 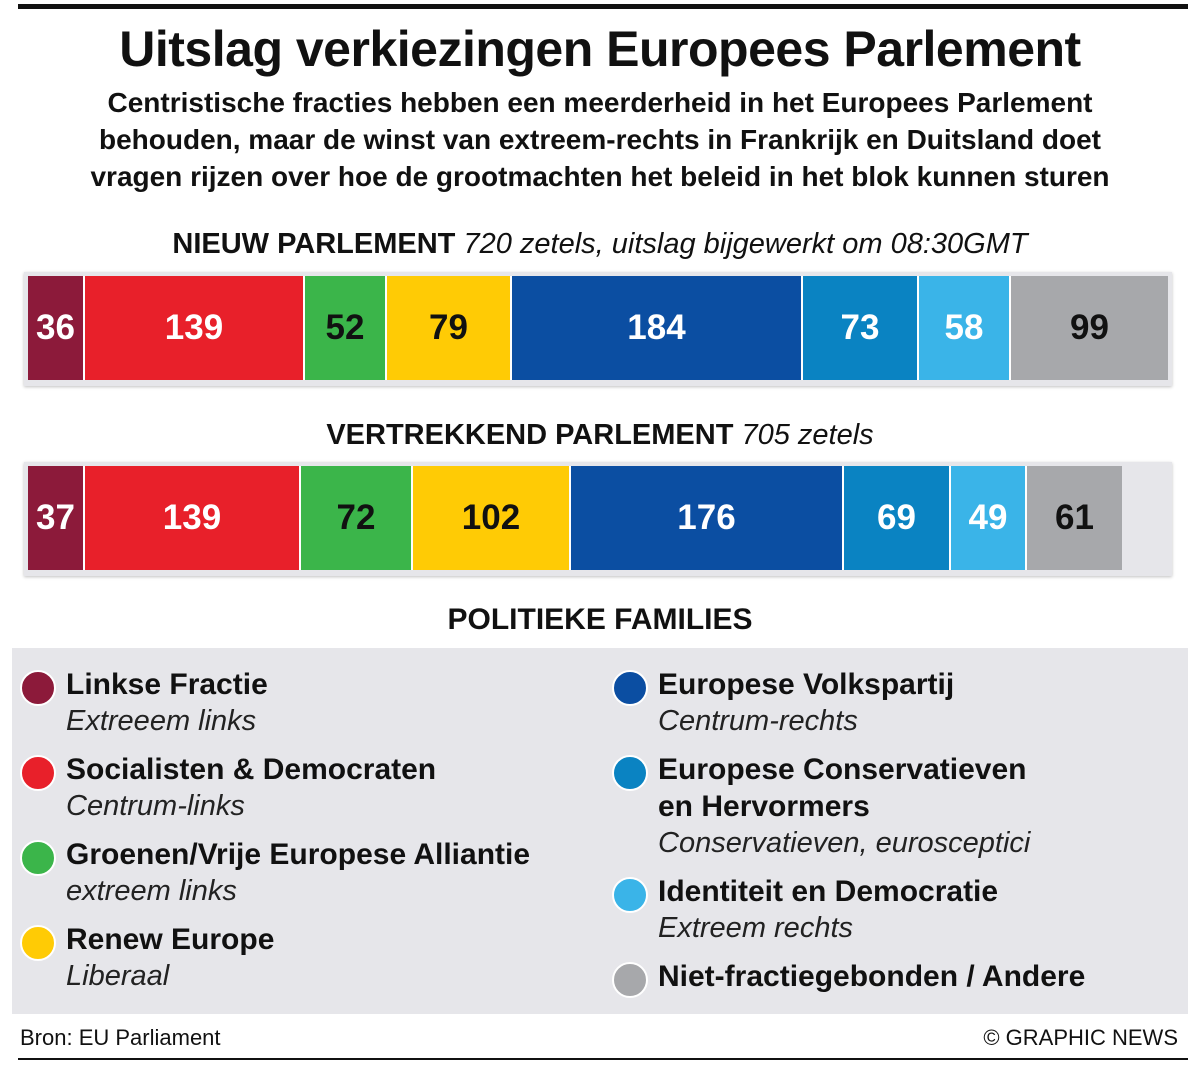 What do you see at coordinates (600, 49) in the screenshot?
I see `page-title: Uitslag verkiezingen Europees Parlement` at bounding box center [600, 49].